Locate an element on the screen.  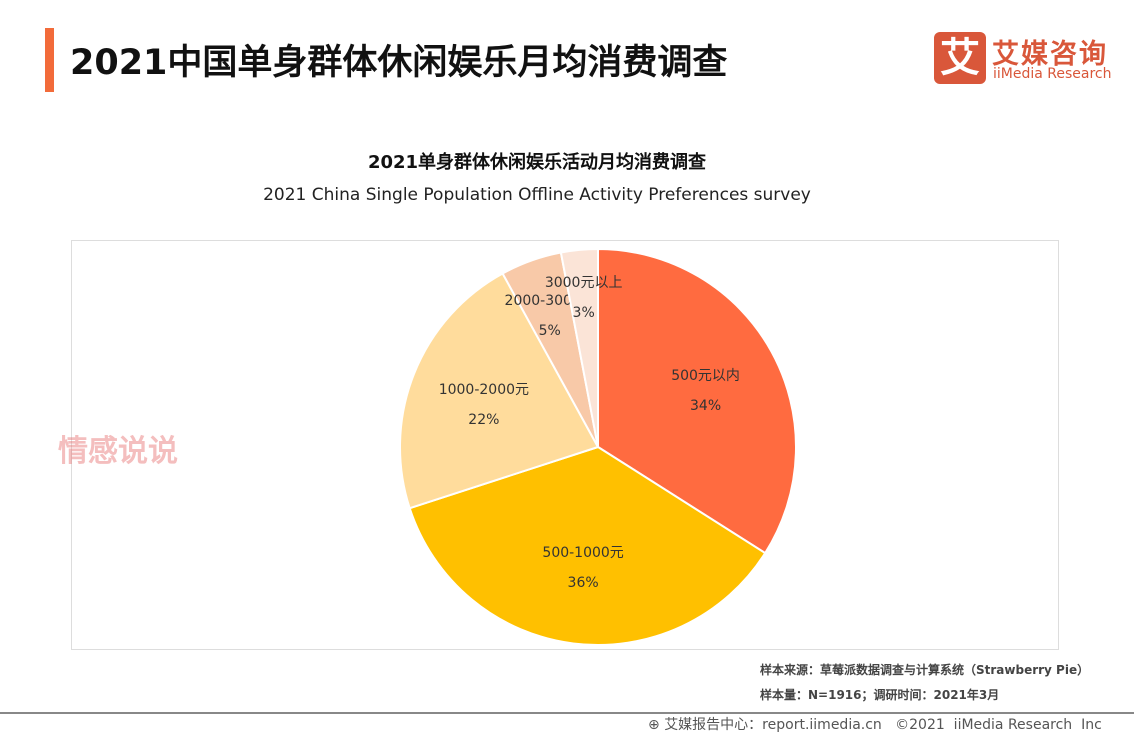
globe-icon: ⊕ is located at coordinates (656, 725).